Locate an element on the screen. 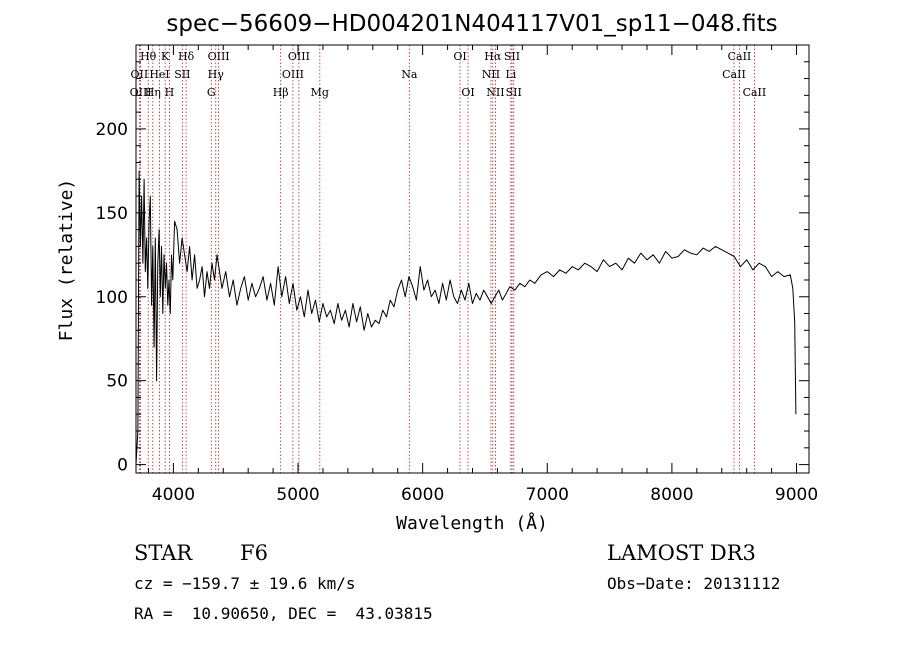  survey-name: LAMOST DR3 is located at coordinates (681, 553).